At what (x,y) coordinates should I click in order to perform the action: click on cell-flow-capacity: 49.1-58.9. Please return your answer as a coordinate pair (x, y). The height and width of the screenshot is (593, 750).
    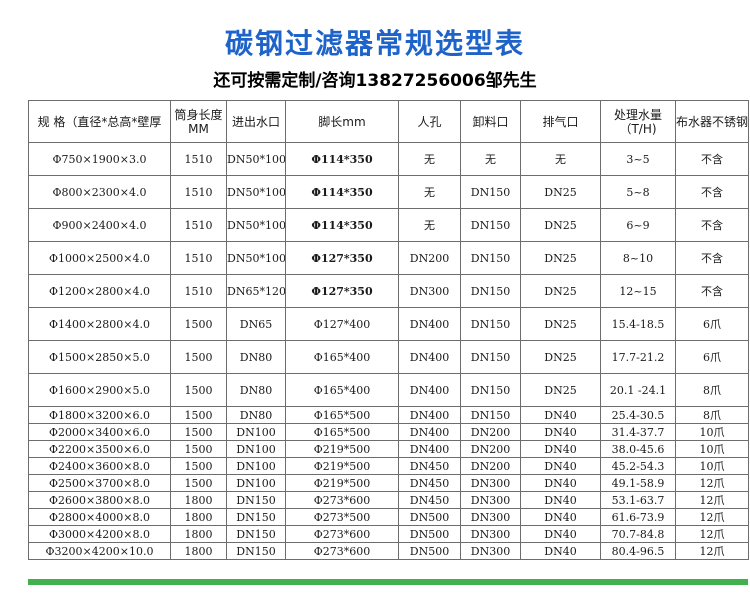
    Looking at the image, I should click on (638, 483).